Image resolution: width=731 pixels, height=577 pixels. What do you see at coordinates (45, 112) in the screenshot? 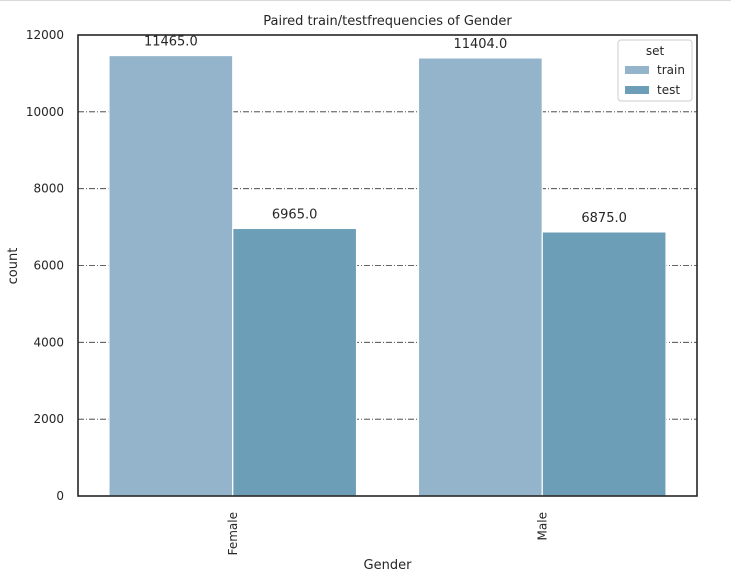
I see `y-tick-label: 10000` at bounding box center [45, 112].